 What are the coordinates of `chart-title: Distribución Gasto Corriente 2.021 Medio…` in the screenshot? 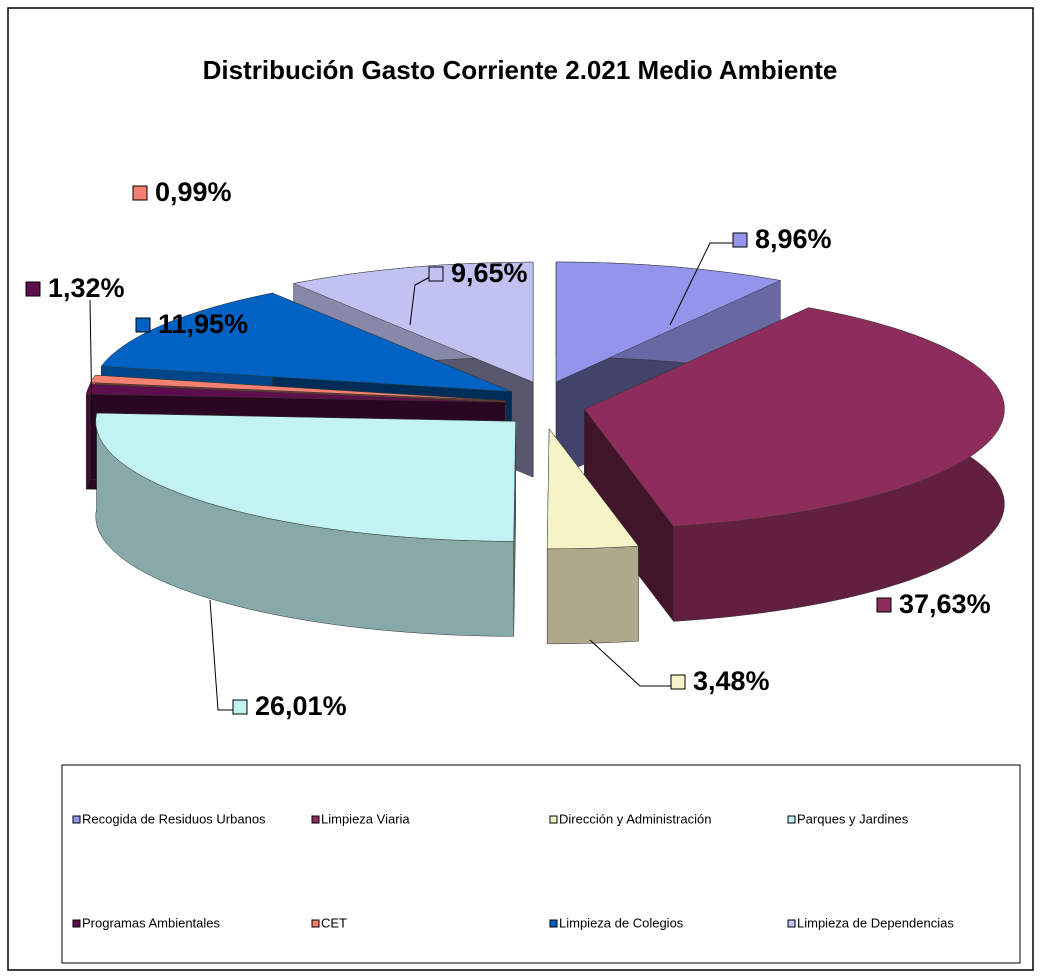 It's located at (520, 70).